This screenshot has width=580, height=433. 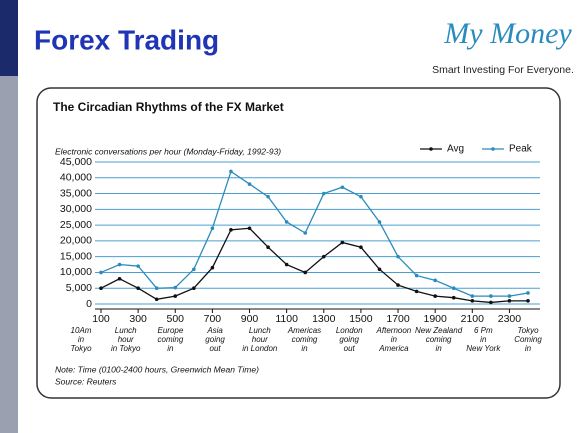 What do you see at coordinates (361, 319) in the screenshot?
I see `x-tick-label: 1500` at bounding box center [361, 319].